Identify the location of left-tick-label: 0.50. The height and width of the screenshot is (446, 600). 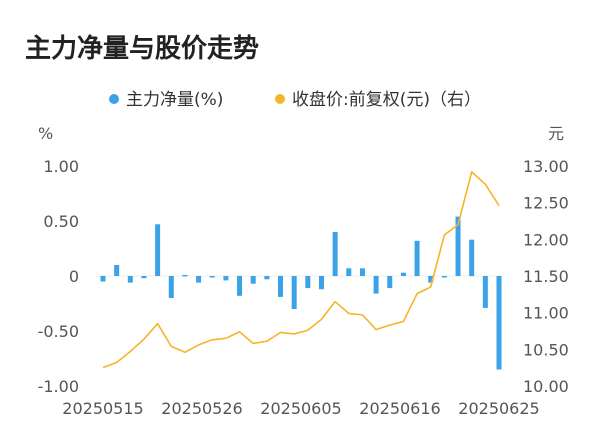
(61, 221).